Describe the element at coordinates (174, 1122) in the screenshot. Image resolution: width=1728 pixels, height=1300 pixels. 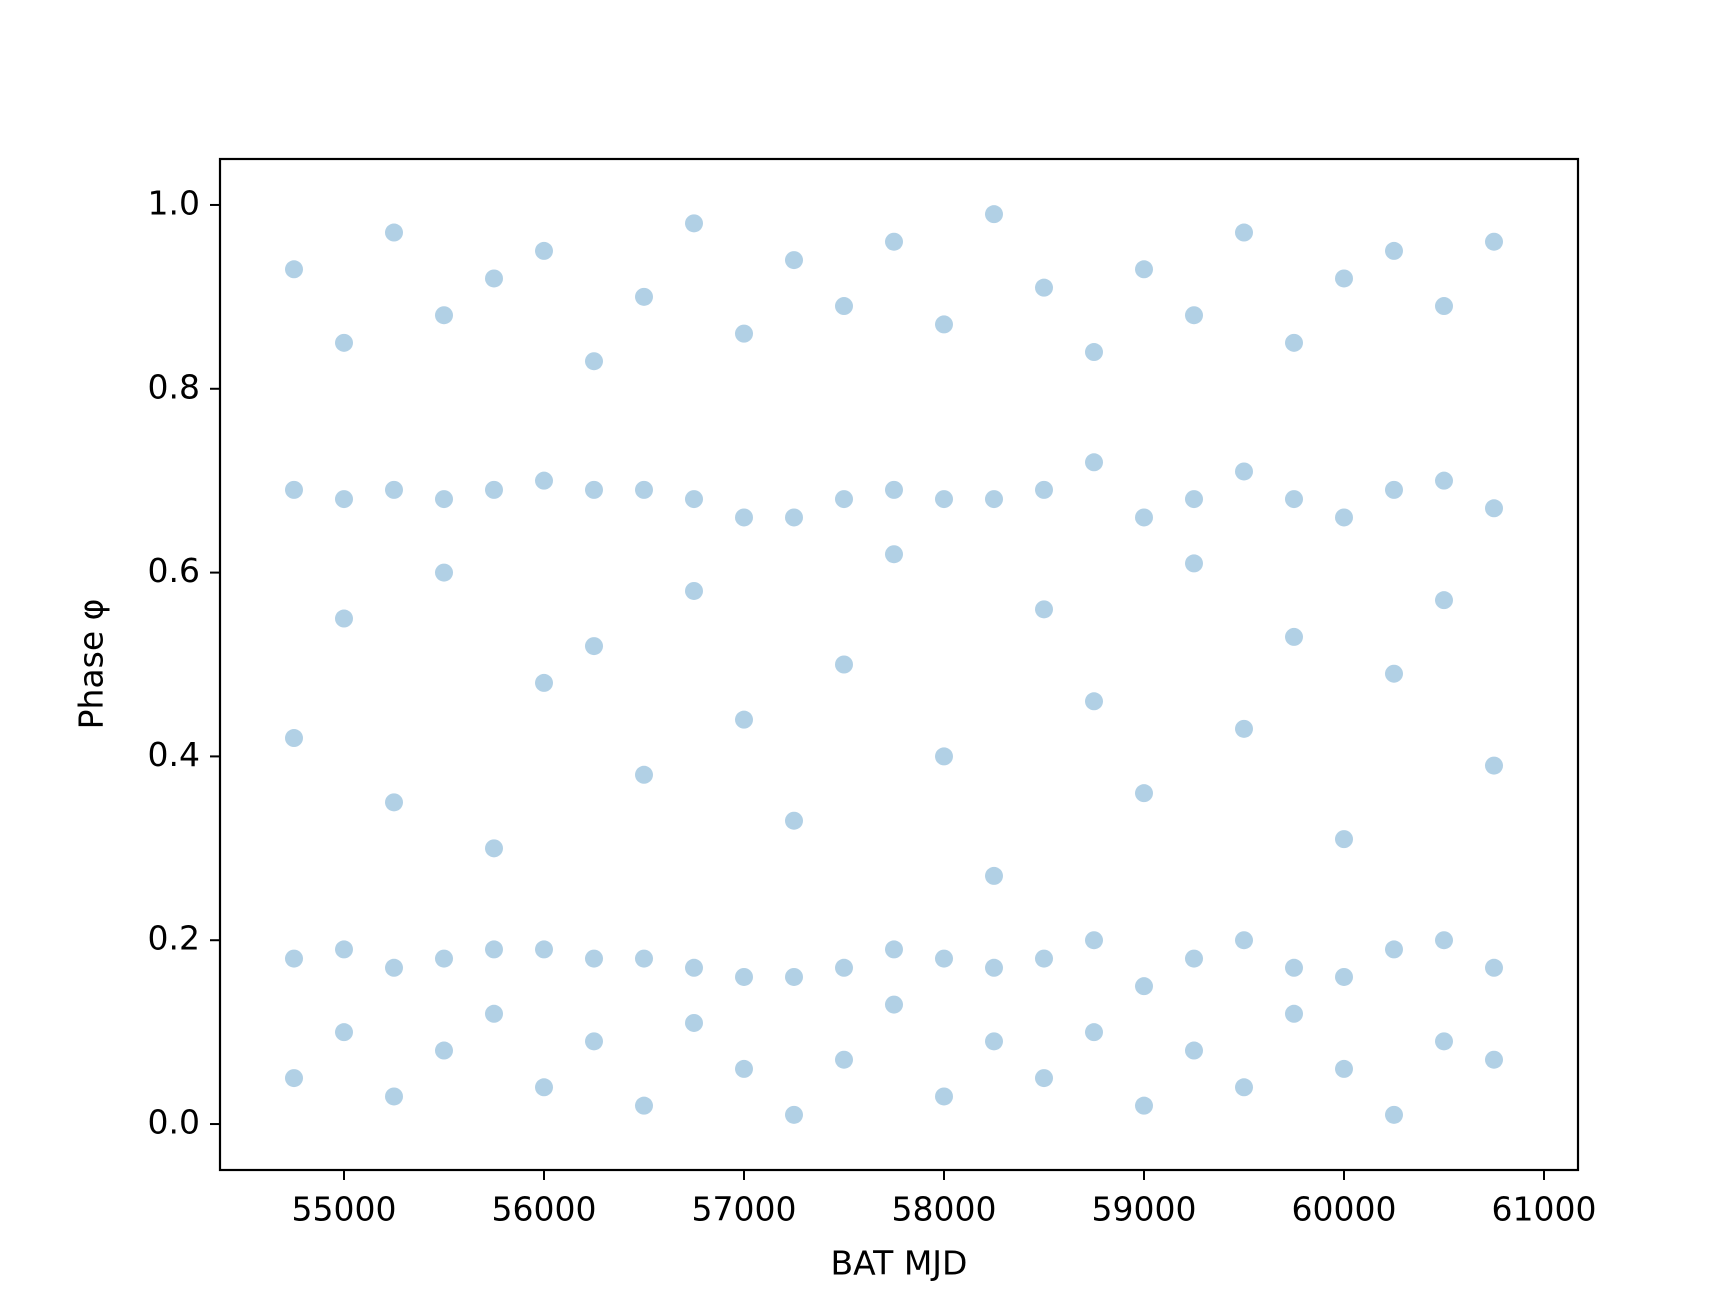
I see `y-tick-label: 0.0` at that location.